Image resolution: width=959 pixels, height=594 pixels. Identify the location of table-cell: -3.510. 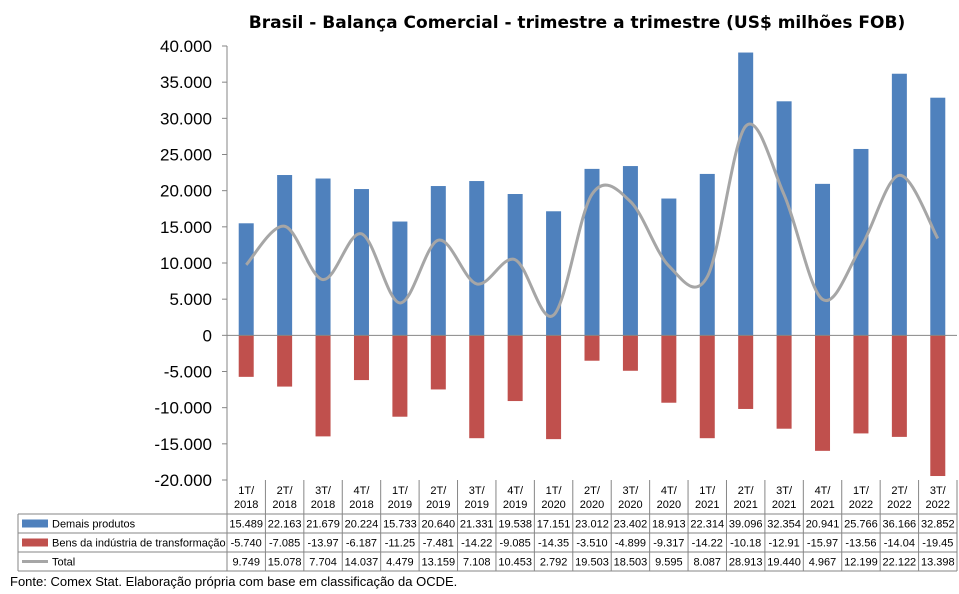
(591, 544).